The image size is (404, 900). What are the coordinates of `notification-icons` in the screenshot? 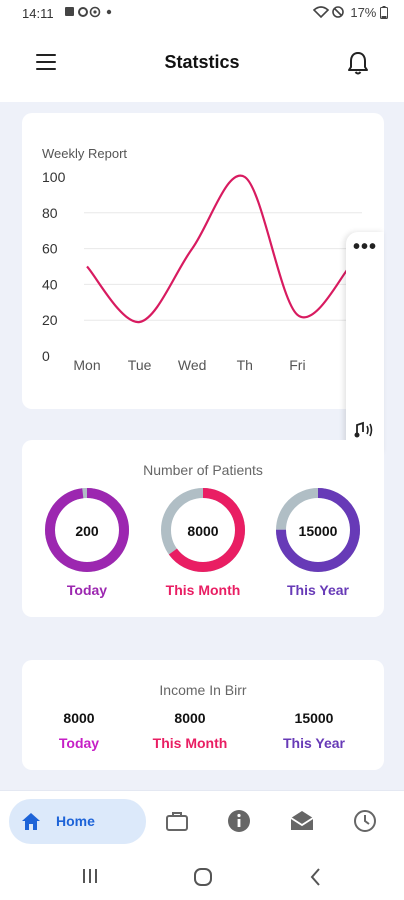 It's located at (91, 13).